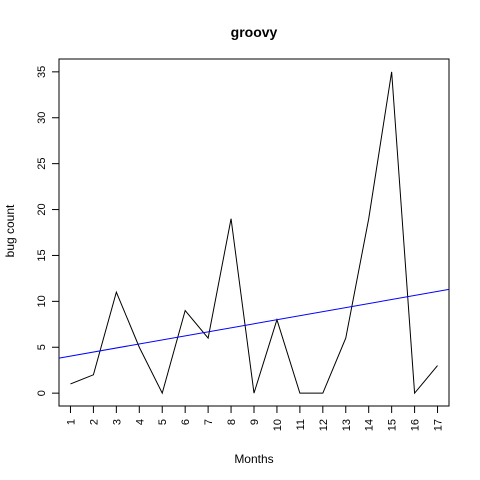 Image resolution: width=480 pixels, height=480 pixels. I want to click on y-tick-label: 0, so click(42, 393).